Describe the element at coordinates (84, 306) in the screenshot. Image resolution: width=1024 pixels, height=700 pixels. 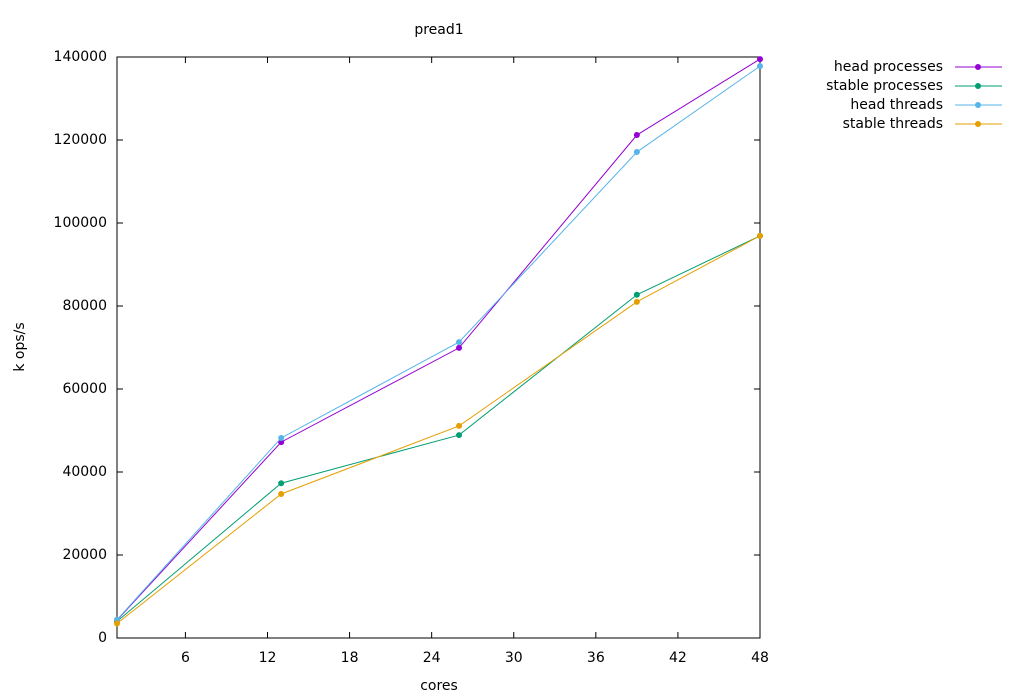
I see `y-tick-label: 80000` at that location.